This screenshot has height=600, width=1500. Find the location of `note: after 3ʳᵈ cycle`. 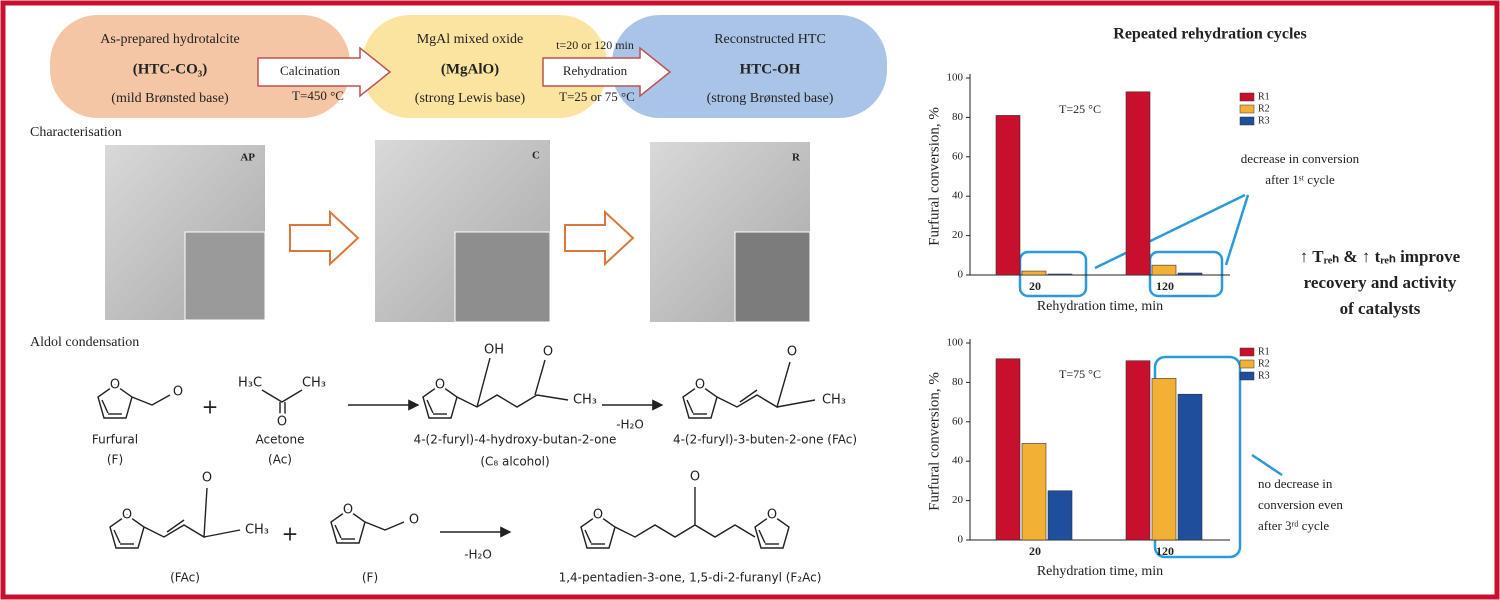

note: after 3ʳᵈ cycle is located at coordinates (1293, 525).